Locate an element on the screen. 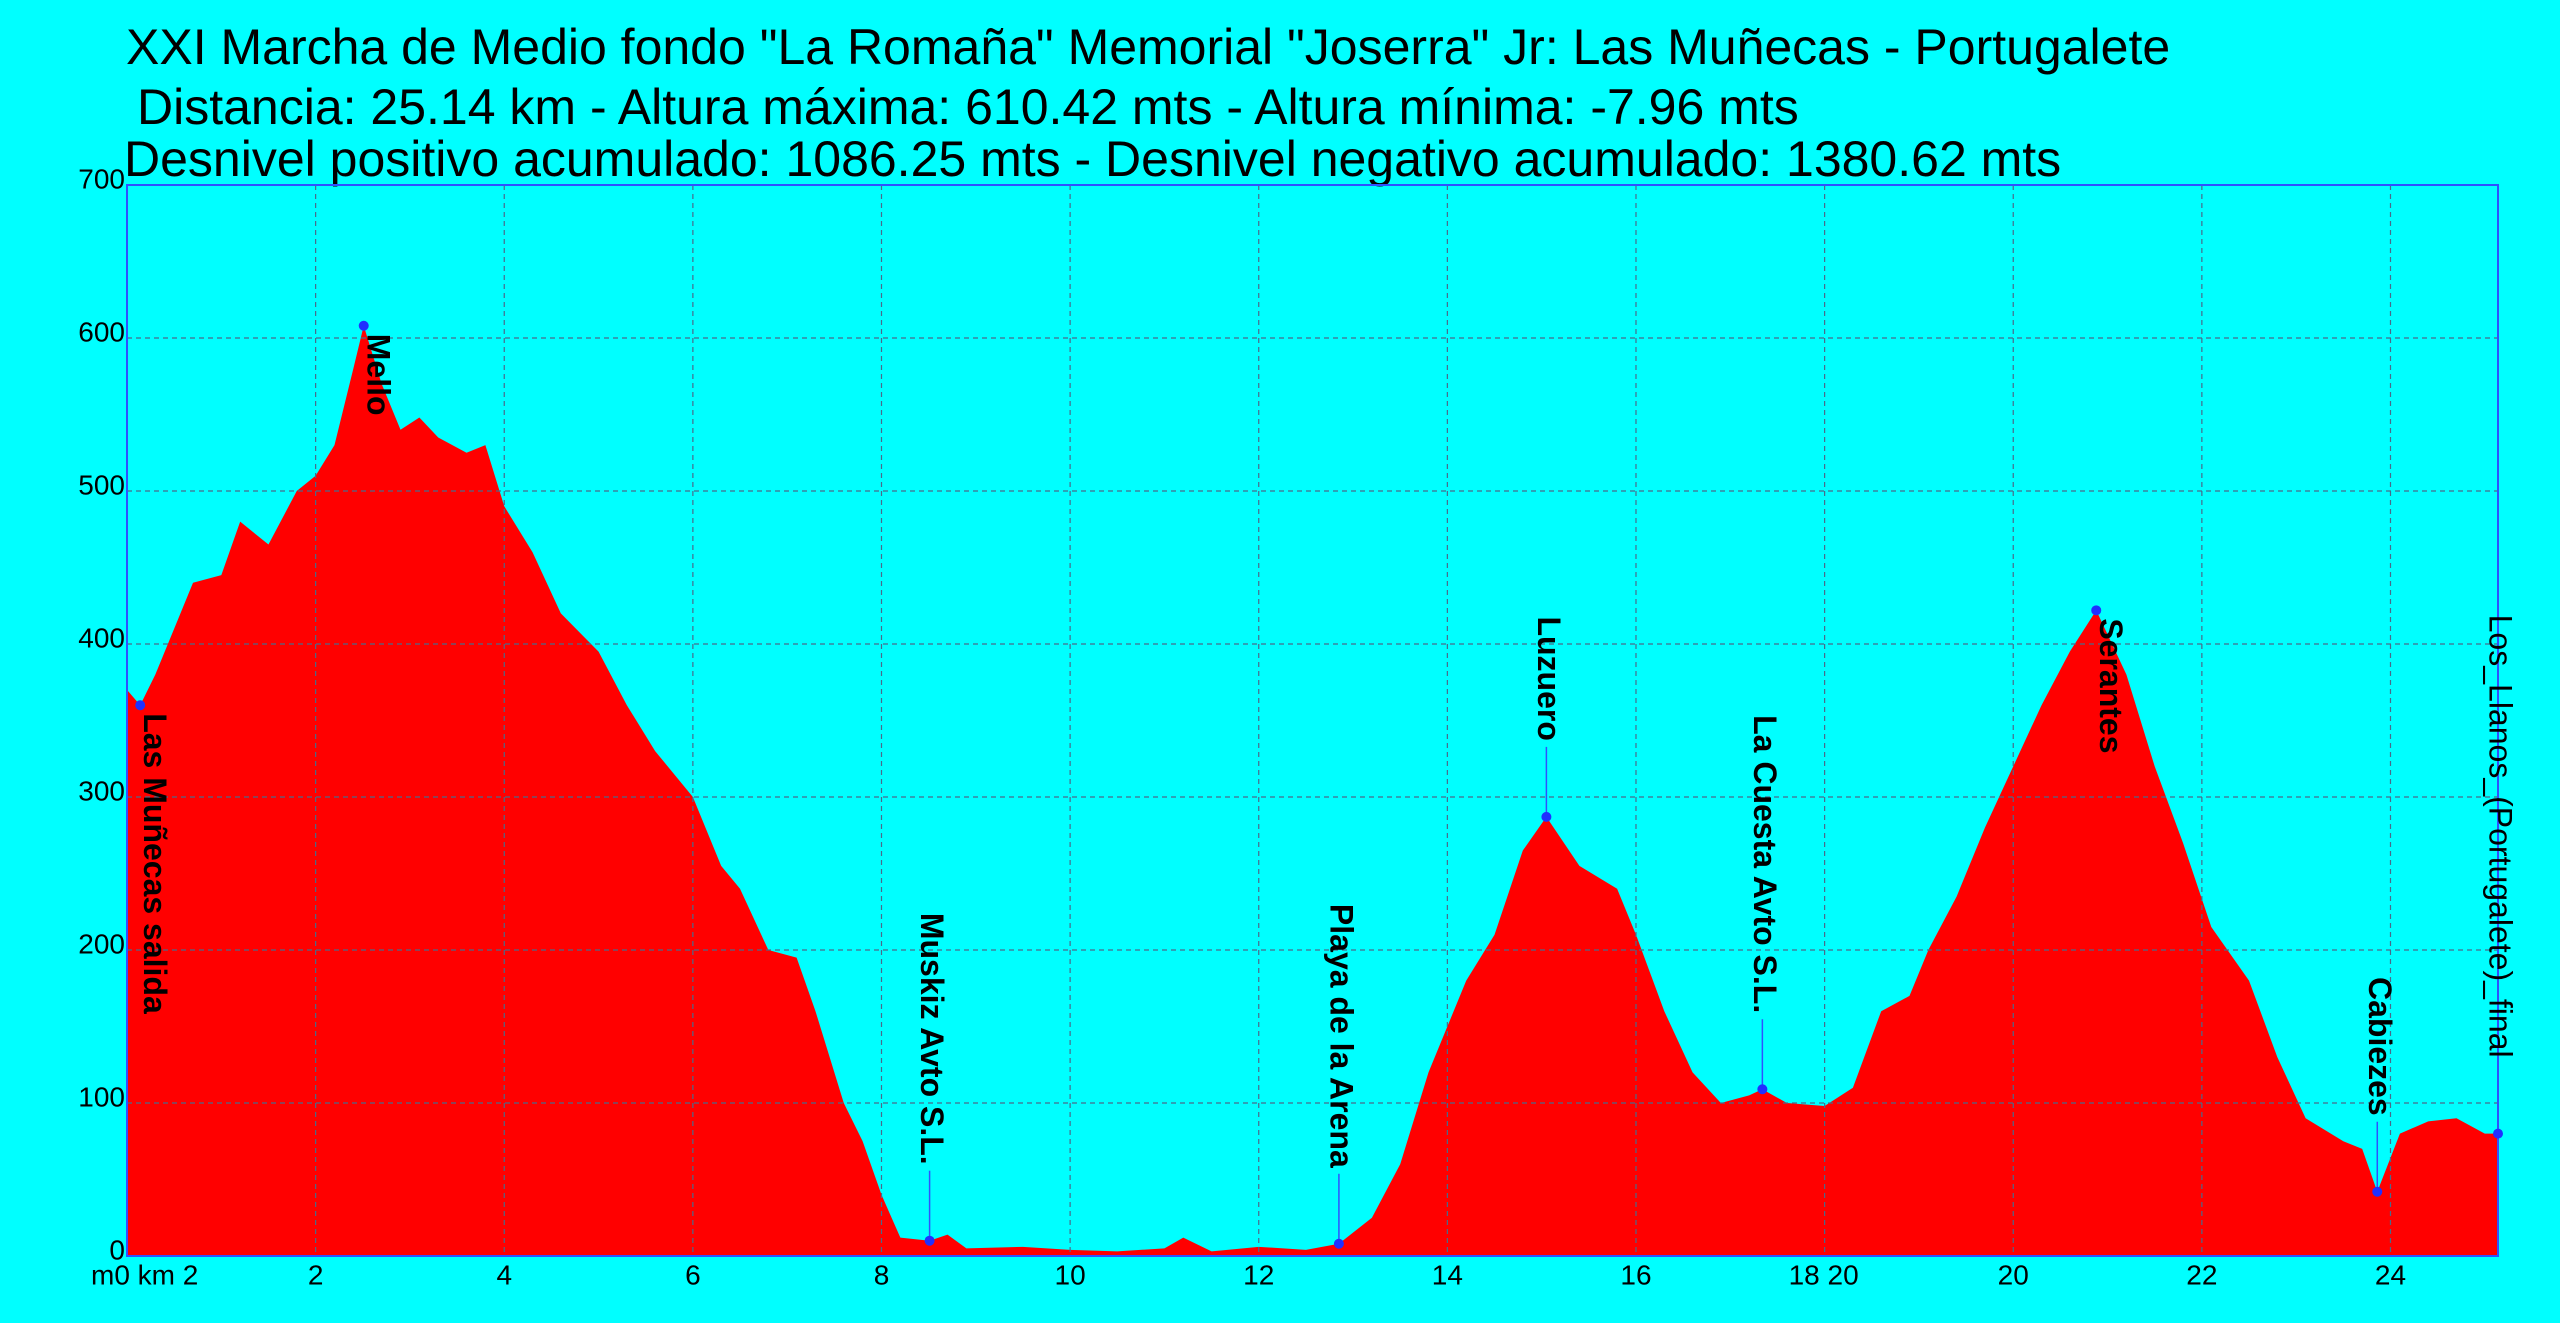  y-tick-label: 0 is located at coordinates (117, 1249).